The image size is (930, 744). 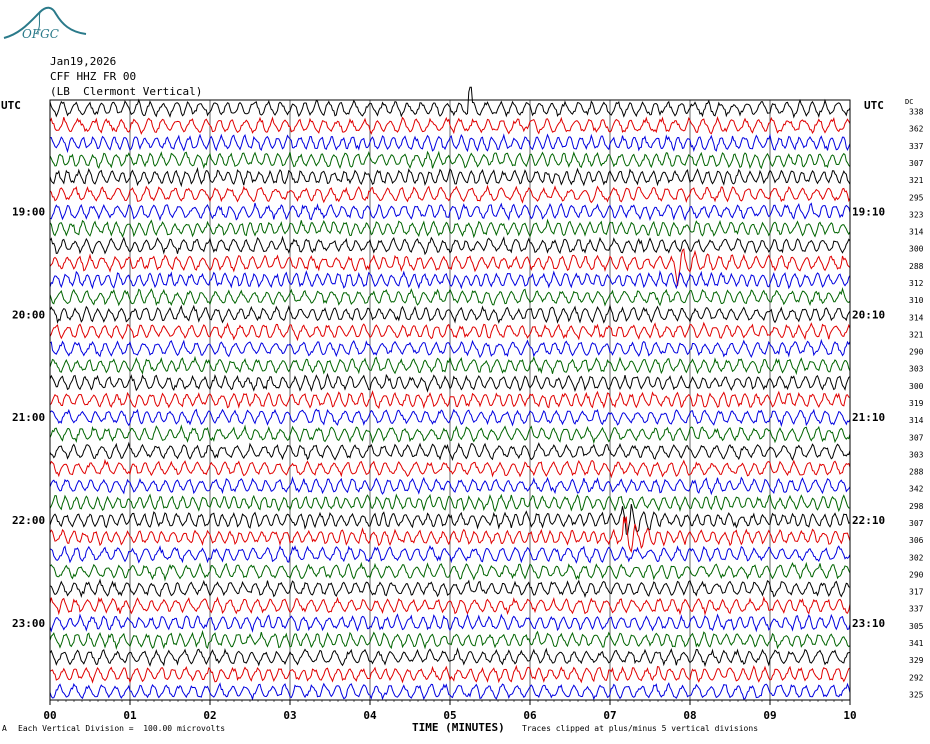 What do you see at coordinates (916, 489) in the screenshot?
I see `dc-offset-label: 342` at bounding box center [916, 489].